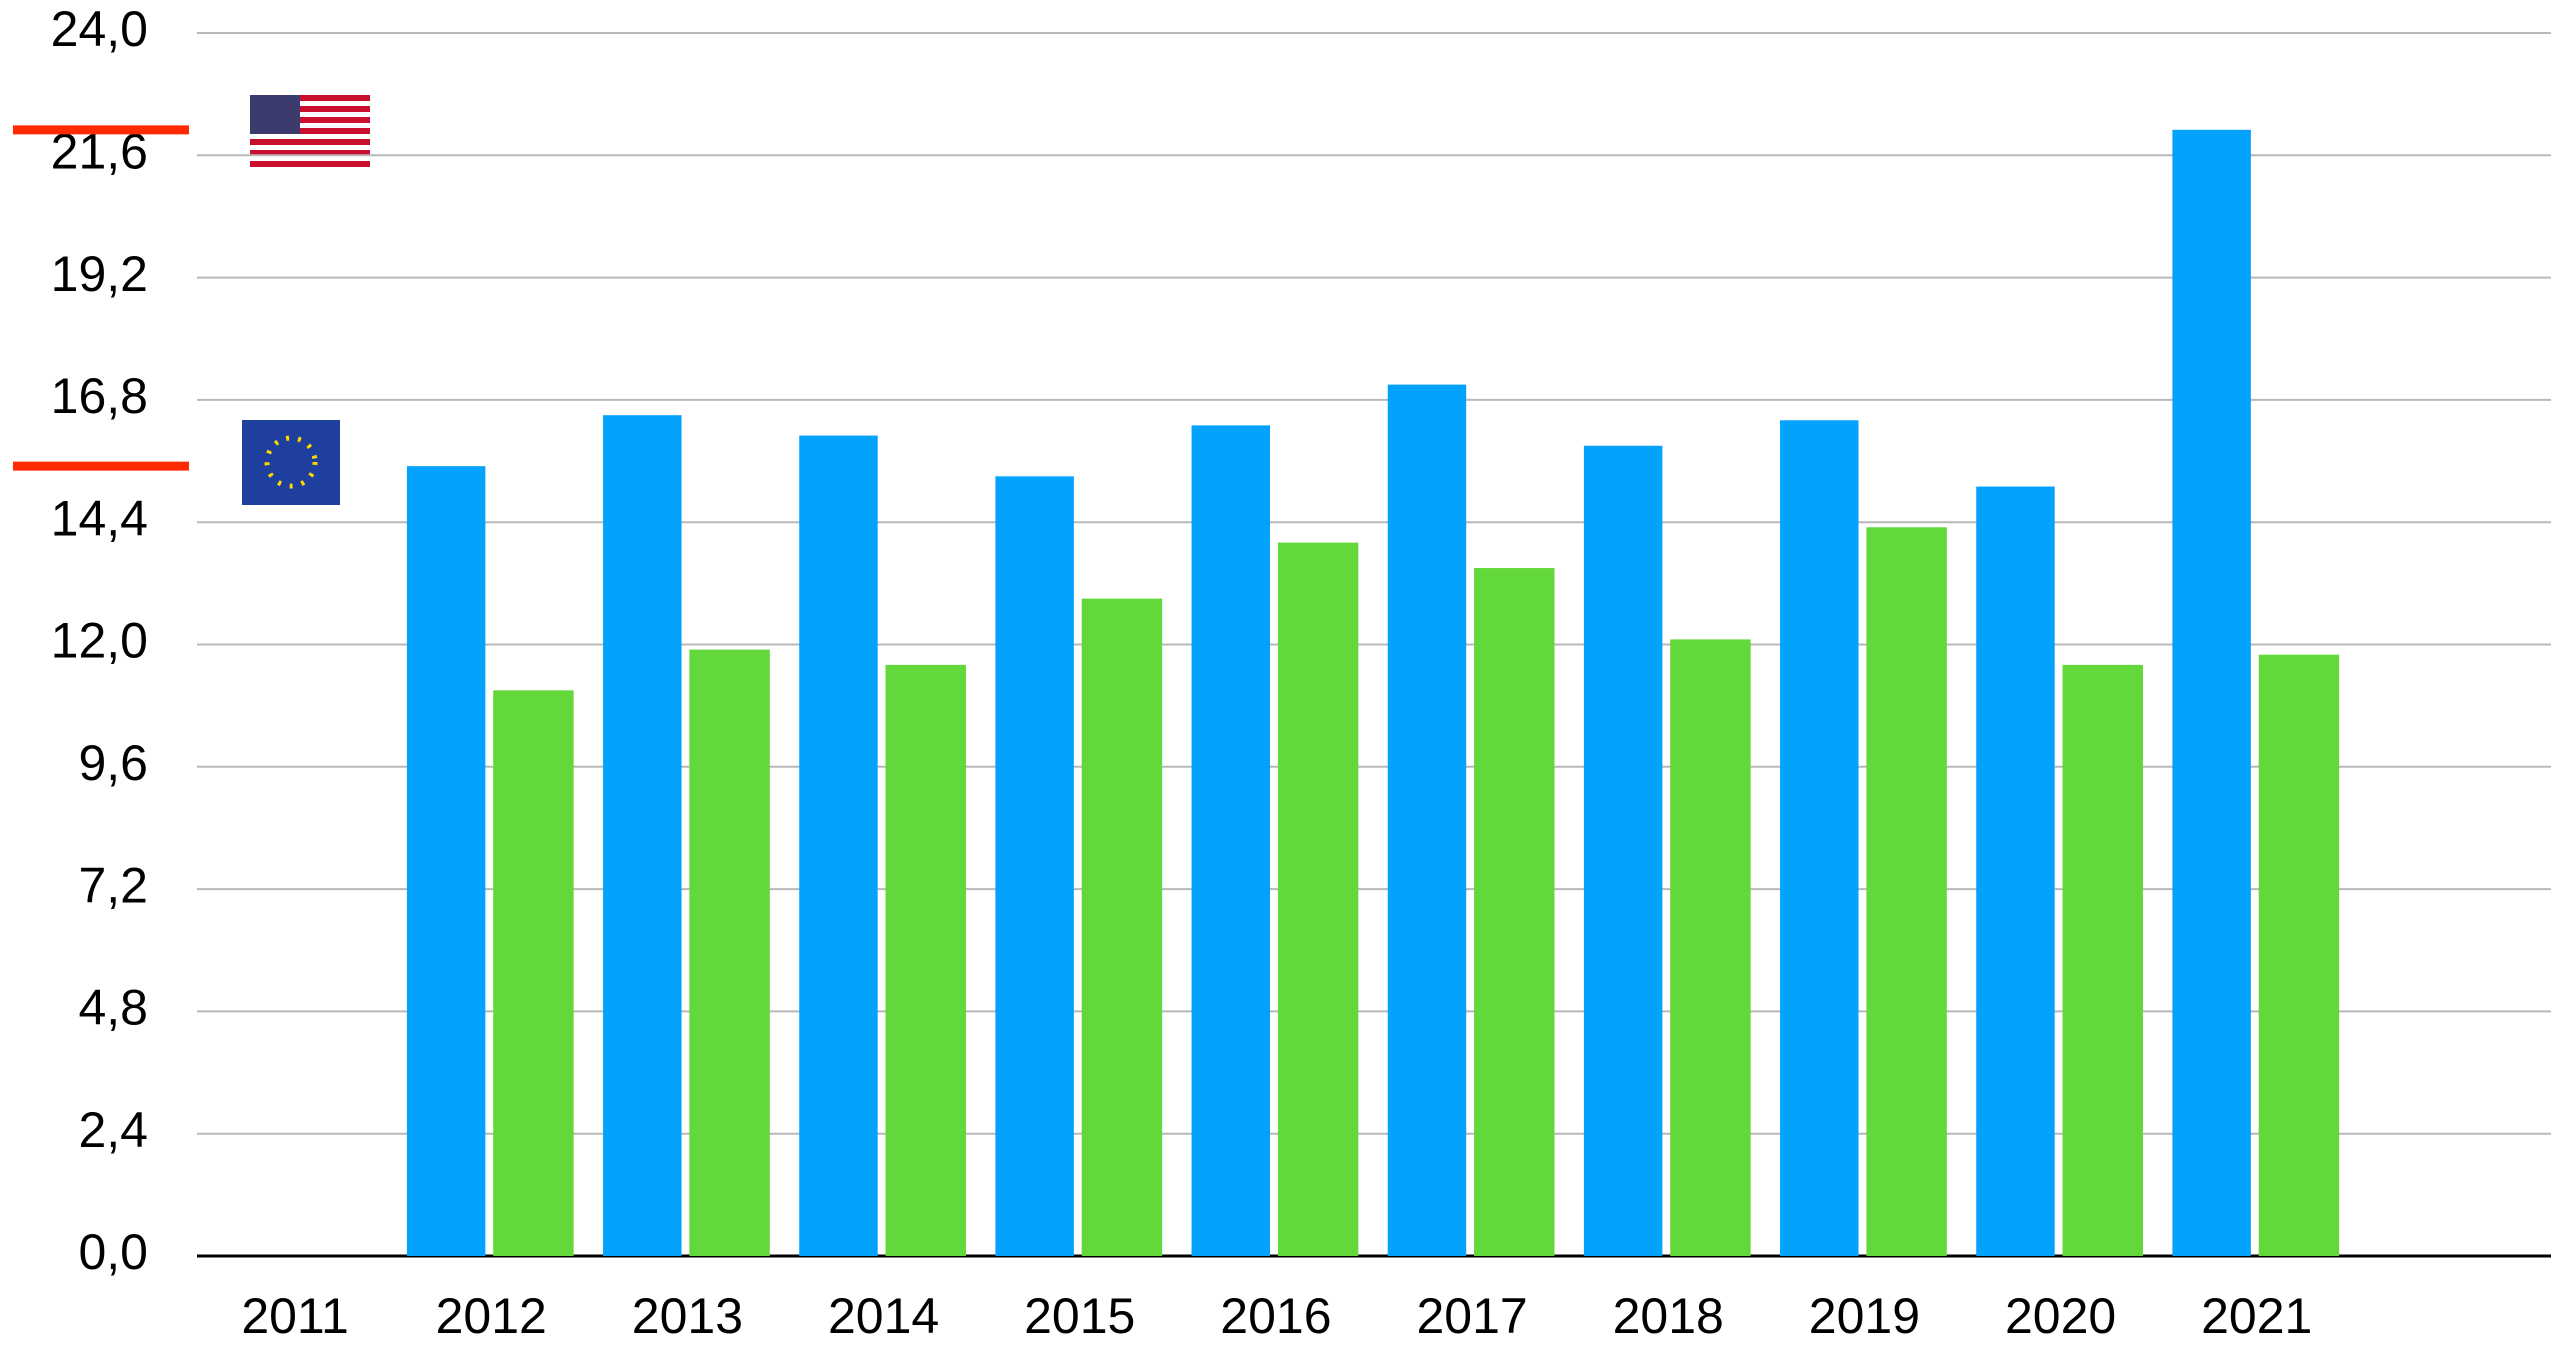 This screenshot has width=2564, height=1347. Describe the element at coordinates (687, 1316) in the screenshot. I see `x-tick-label: 2013` at that location.